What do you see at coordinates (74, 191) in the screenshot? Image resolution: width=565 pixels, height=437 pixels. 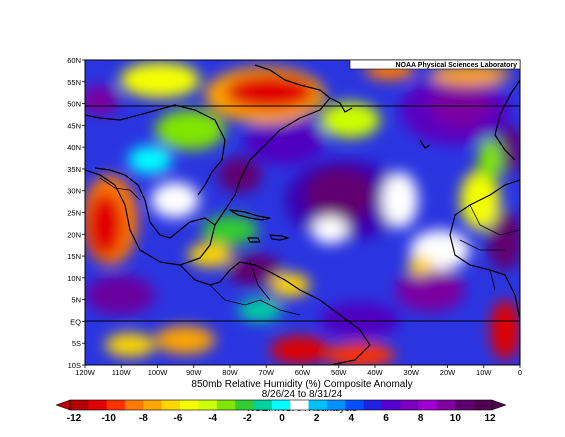 I see `lat-label: 30N` at bounding box center [74, 191].